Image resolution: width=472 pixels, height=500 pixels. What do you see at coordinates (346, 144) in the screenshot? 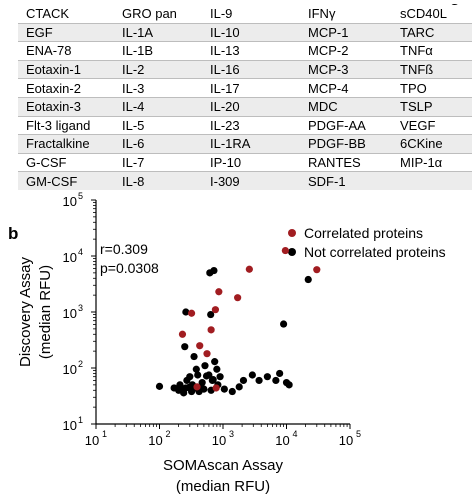
I see `table-cell: PDGF-BB` at bounding box center [346, 144].